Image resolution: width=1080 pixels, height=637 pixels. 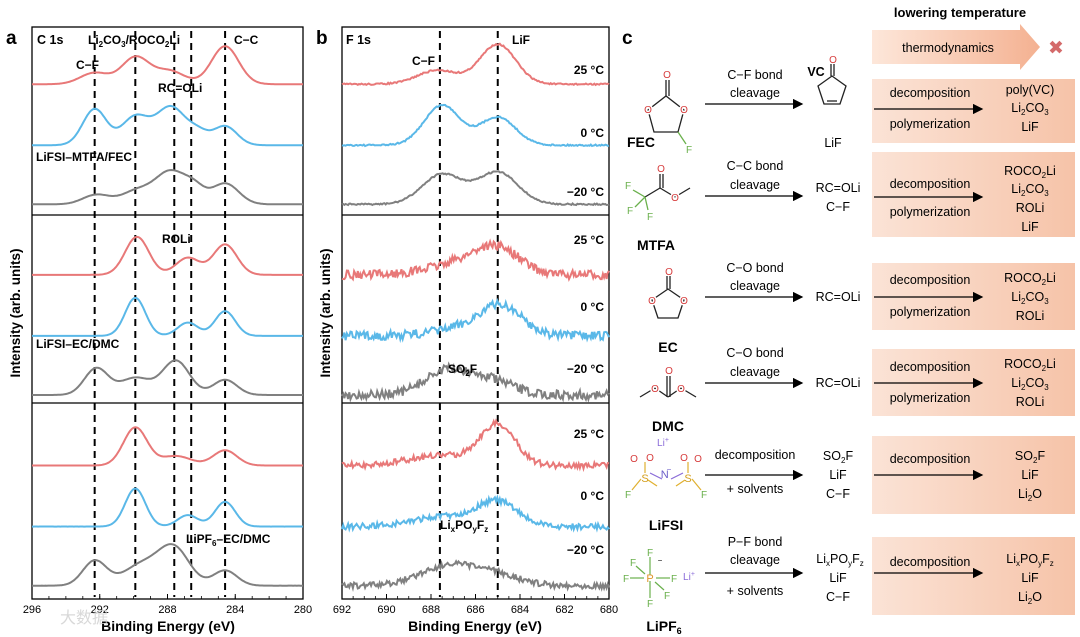 What do you see at coordinates (475, 605) in the screenshot?
I see `panel-b-x-axis: 692 690 688 686 684 682 680` at bounding box center [475, 605].